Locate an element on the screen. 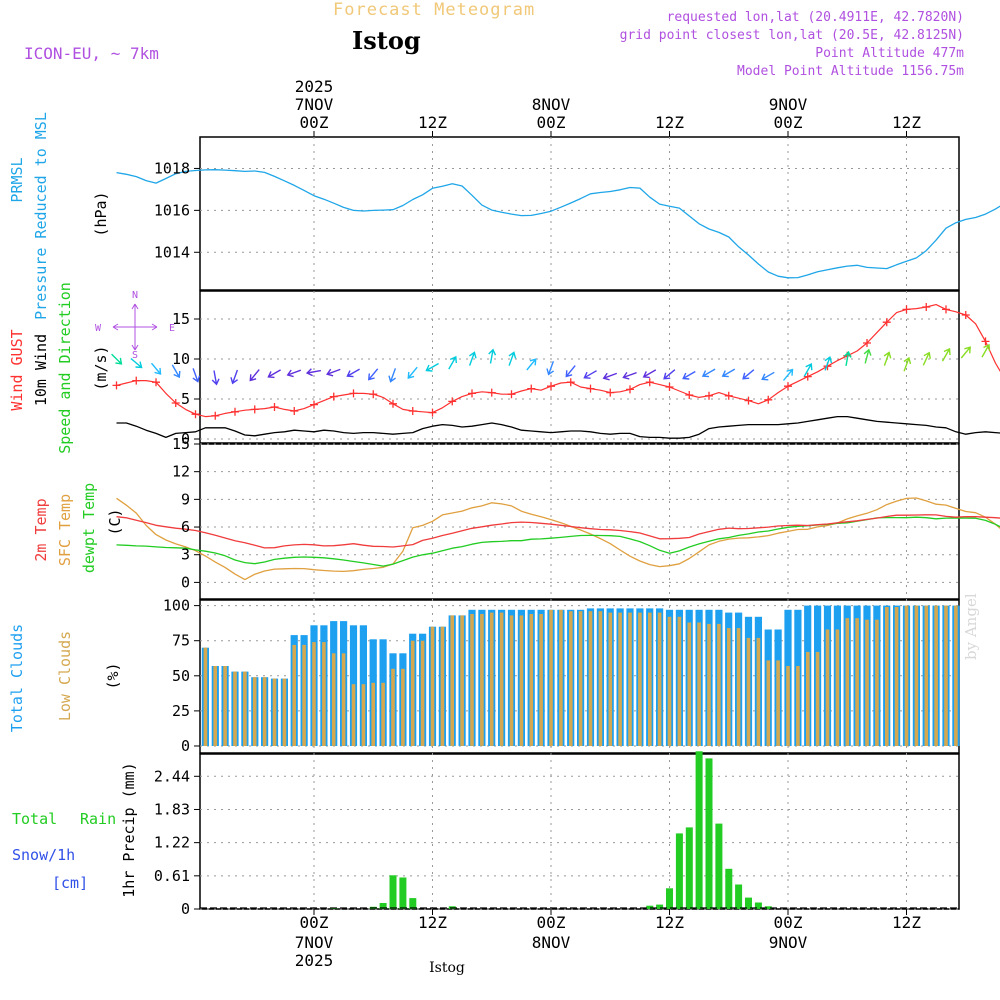 This screenshot has width=1000, height=1000. label-rain: Rain is located at coordinates (98, 819).